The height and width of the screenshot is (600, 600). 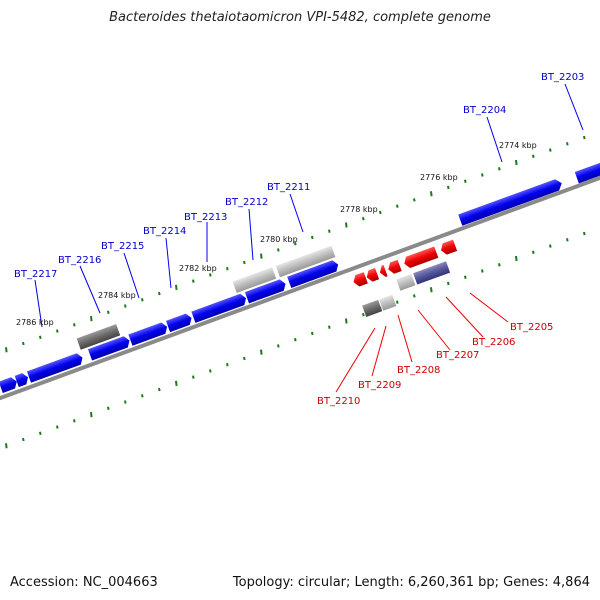 I want to click on gene-label-forward: BT_2211, so click(x=288, y=187).